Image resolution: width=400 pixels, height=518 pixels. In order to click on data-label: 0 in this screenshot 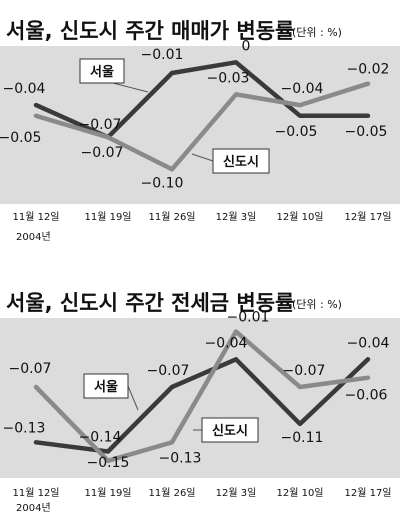, I will do `click(246, 46)`.